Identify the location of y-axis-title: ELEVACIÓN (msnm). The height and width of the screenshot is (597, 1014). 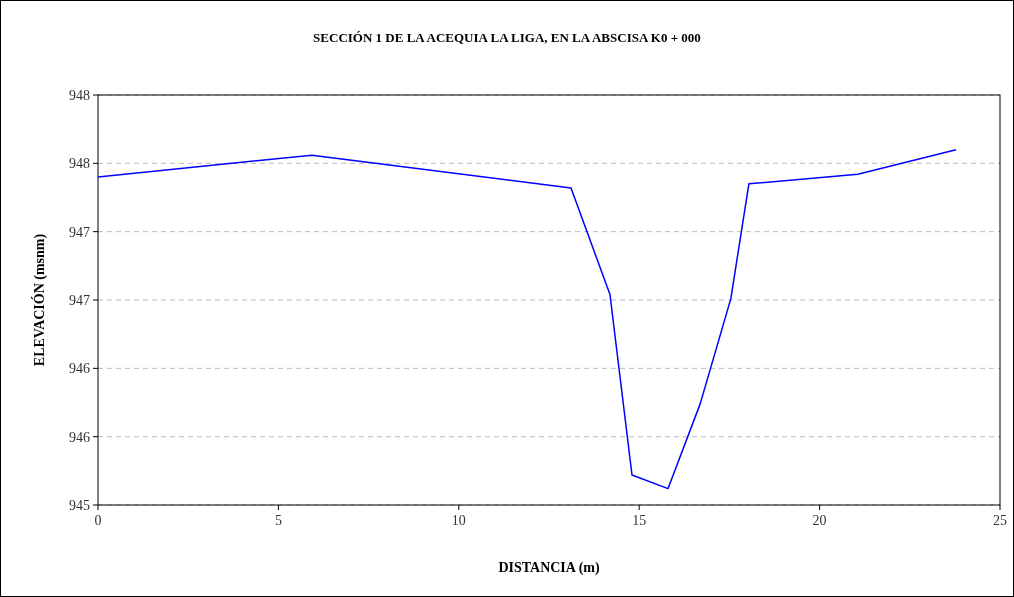
(39, 300).